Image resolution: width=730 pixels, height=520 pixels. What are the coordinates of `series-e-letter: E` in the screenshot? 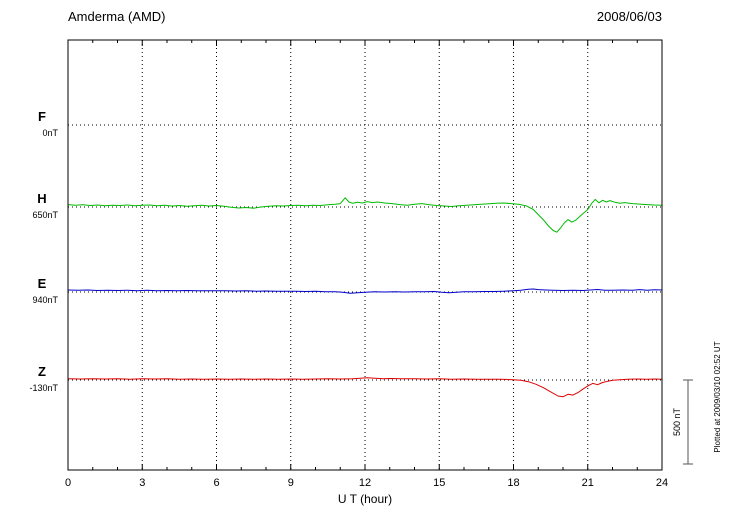 It's located at (42, 283).